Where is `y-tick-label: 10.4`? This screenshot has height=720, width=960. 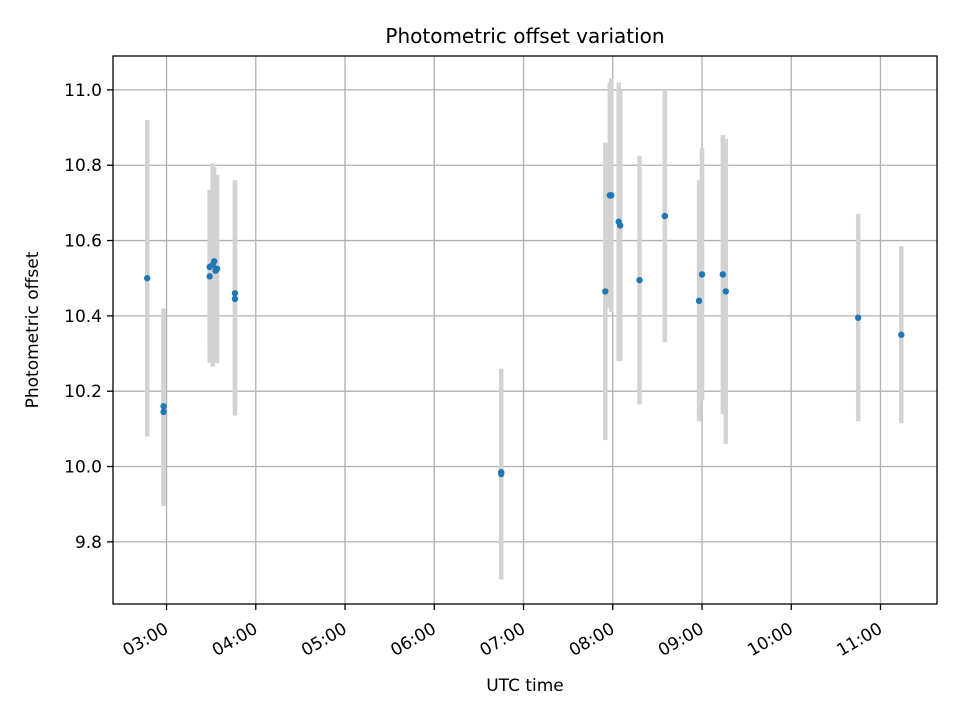 y-tick-label: 10.4 is located at coordinates (83, 317).